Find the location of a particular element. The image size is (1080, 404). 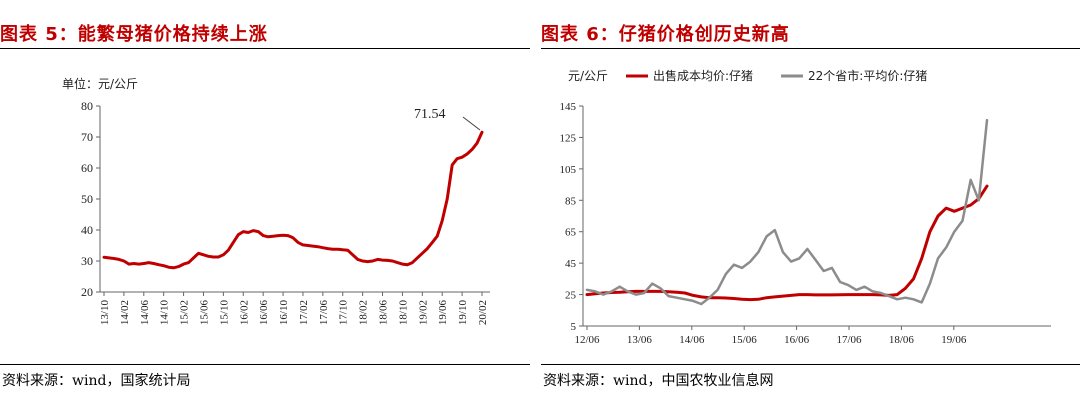

x-tick-label: 15/10 is located at coordinates (224, 313).